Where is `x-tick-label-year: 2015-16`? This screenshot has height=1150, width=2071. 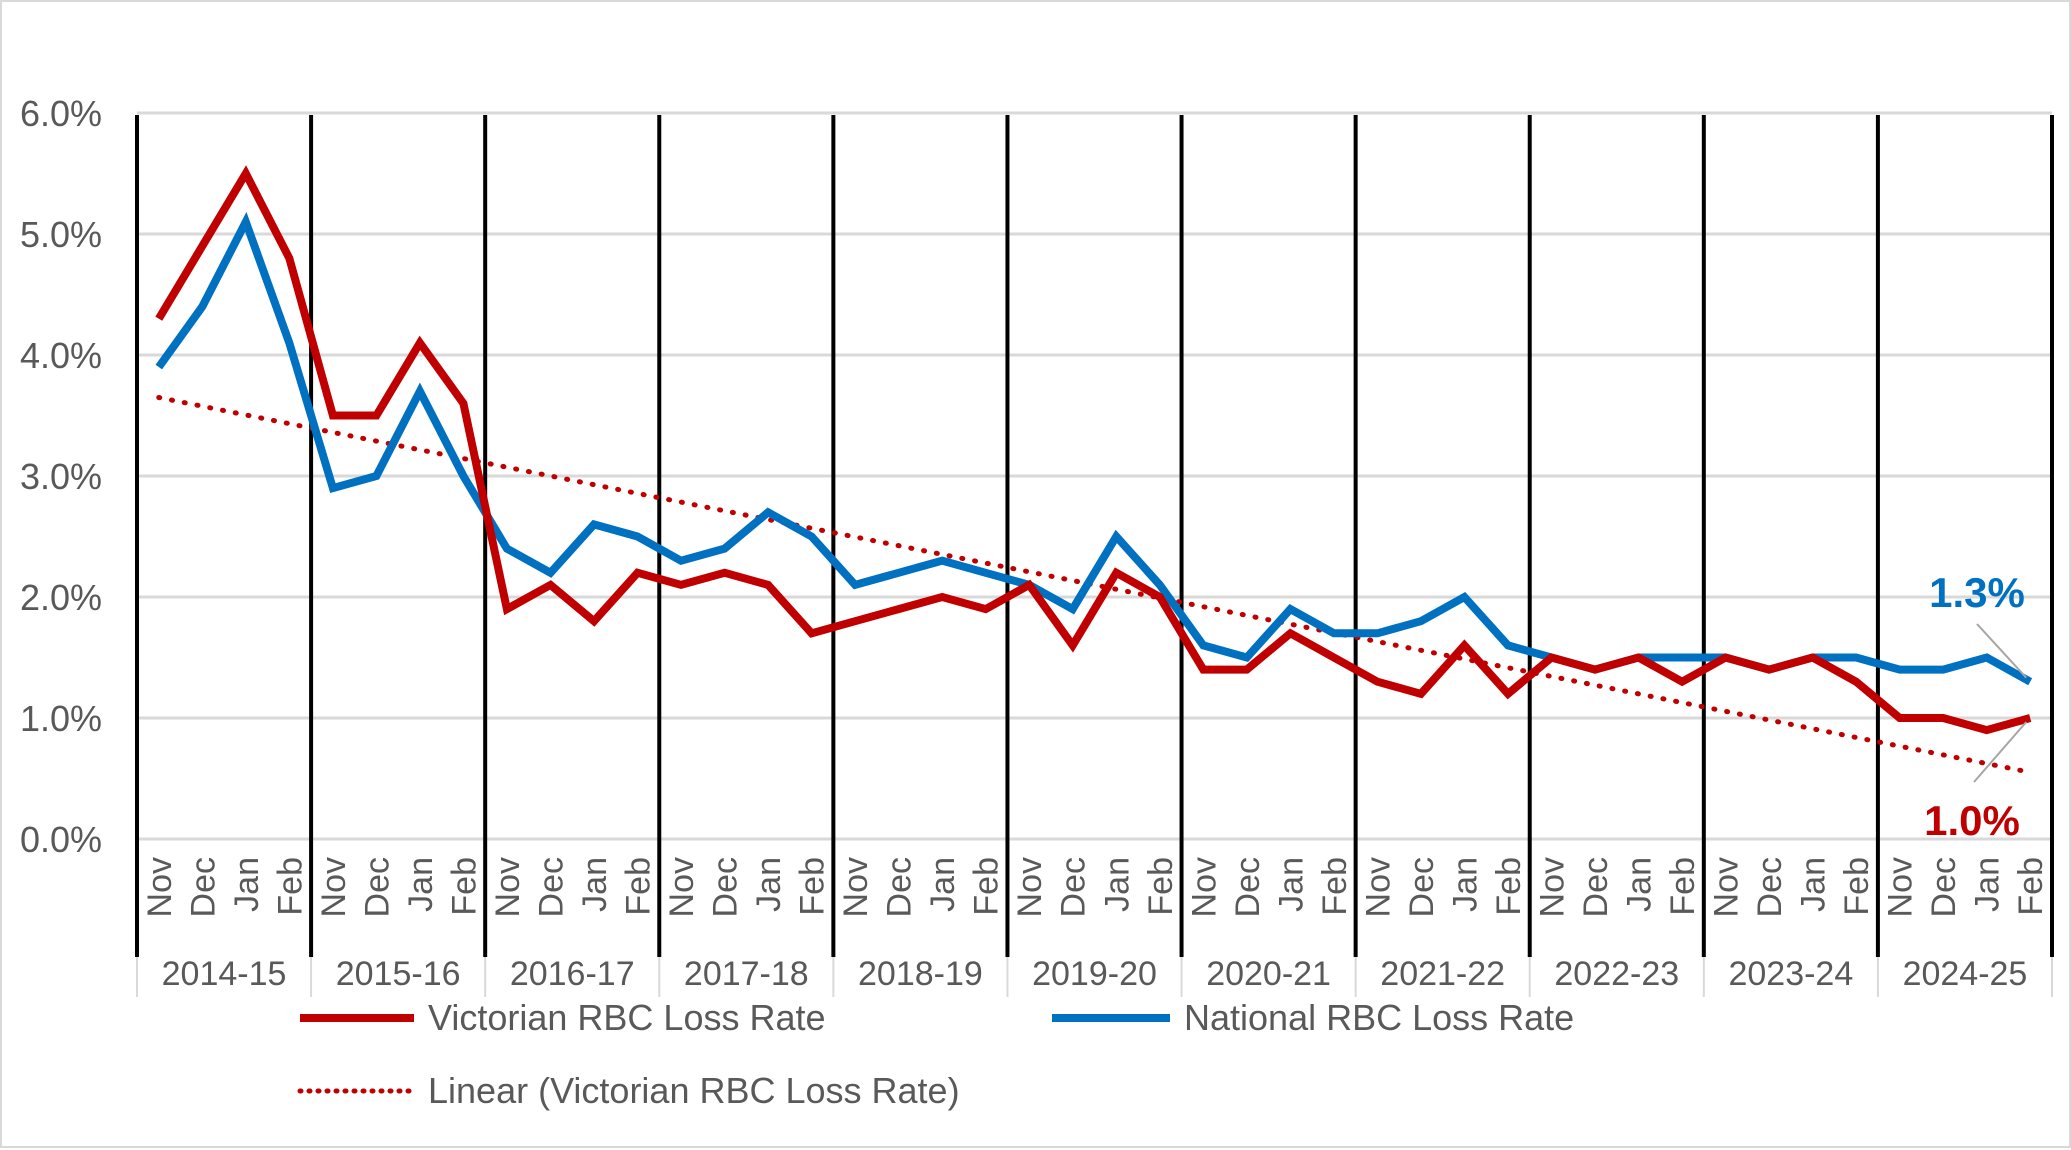
x-tick-label-year: 2015-16 is located at coordinates (398, 974).